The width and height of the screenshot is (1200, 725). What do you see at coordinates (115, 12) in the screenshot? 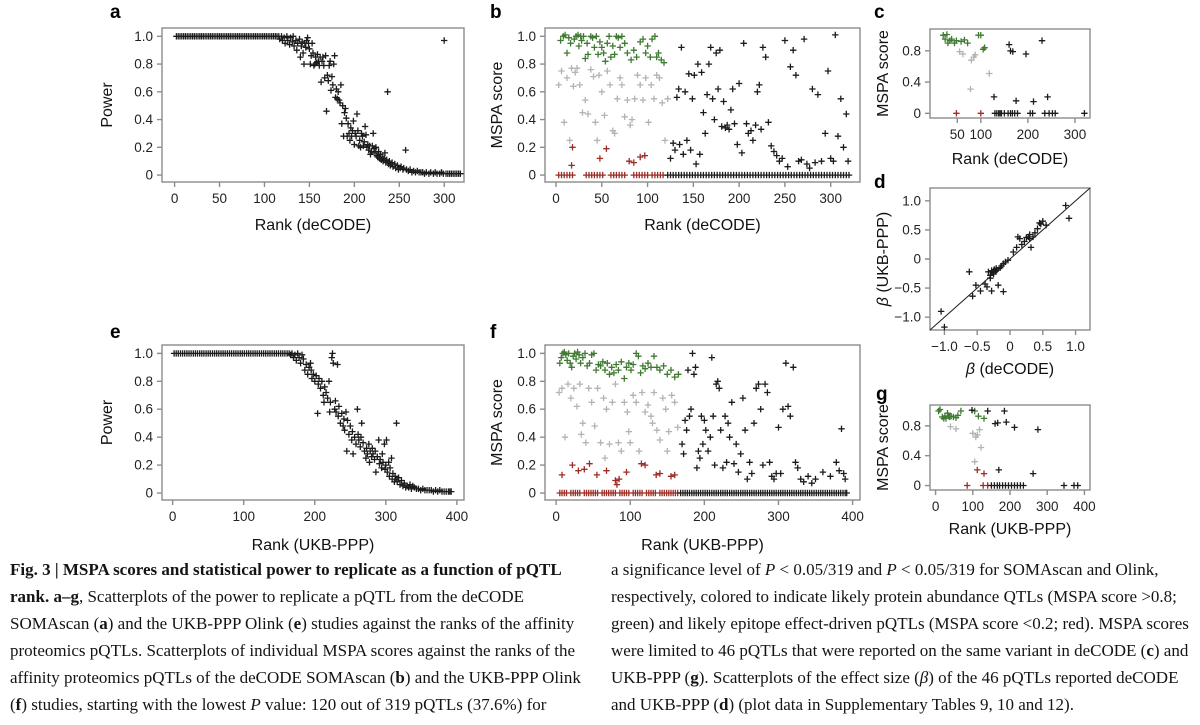
I see `panel-a-label: a` at bounding box center [115, 12].